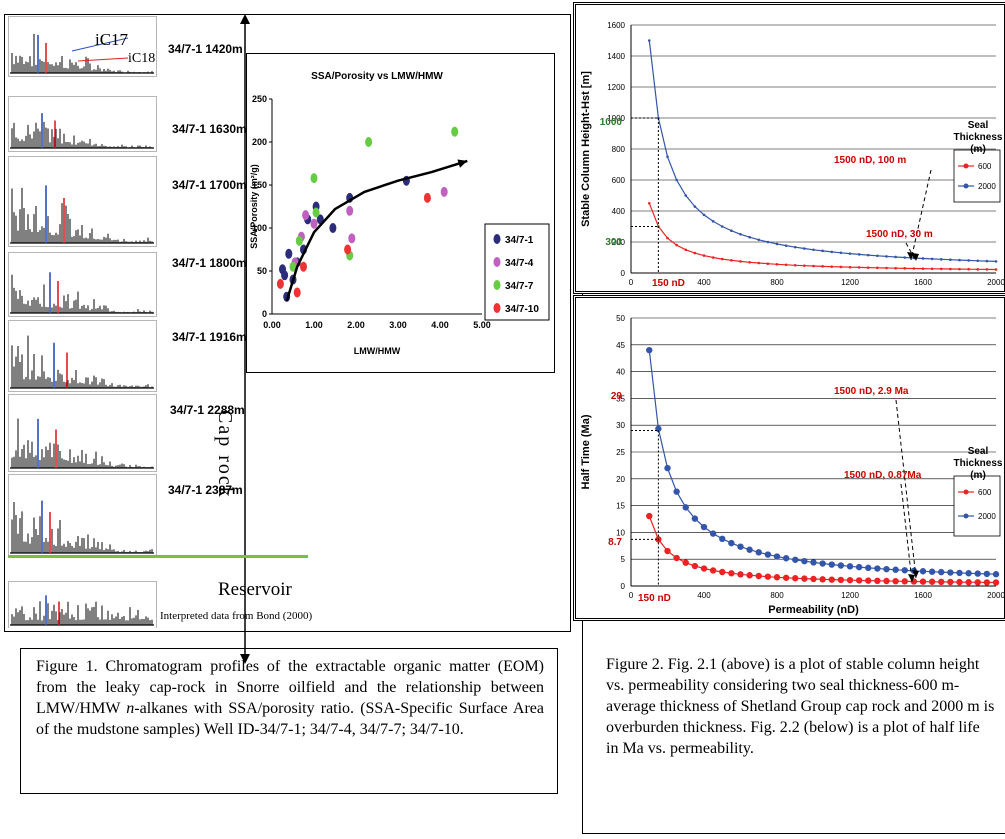  What do you see at coordinates (82, 322) in the screenshot?
I see `chromatograms-svg` at bounding box center [82, 322].